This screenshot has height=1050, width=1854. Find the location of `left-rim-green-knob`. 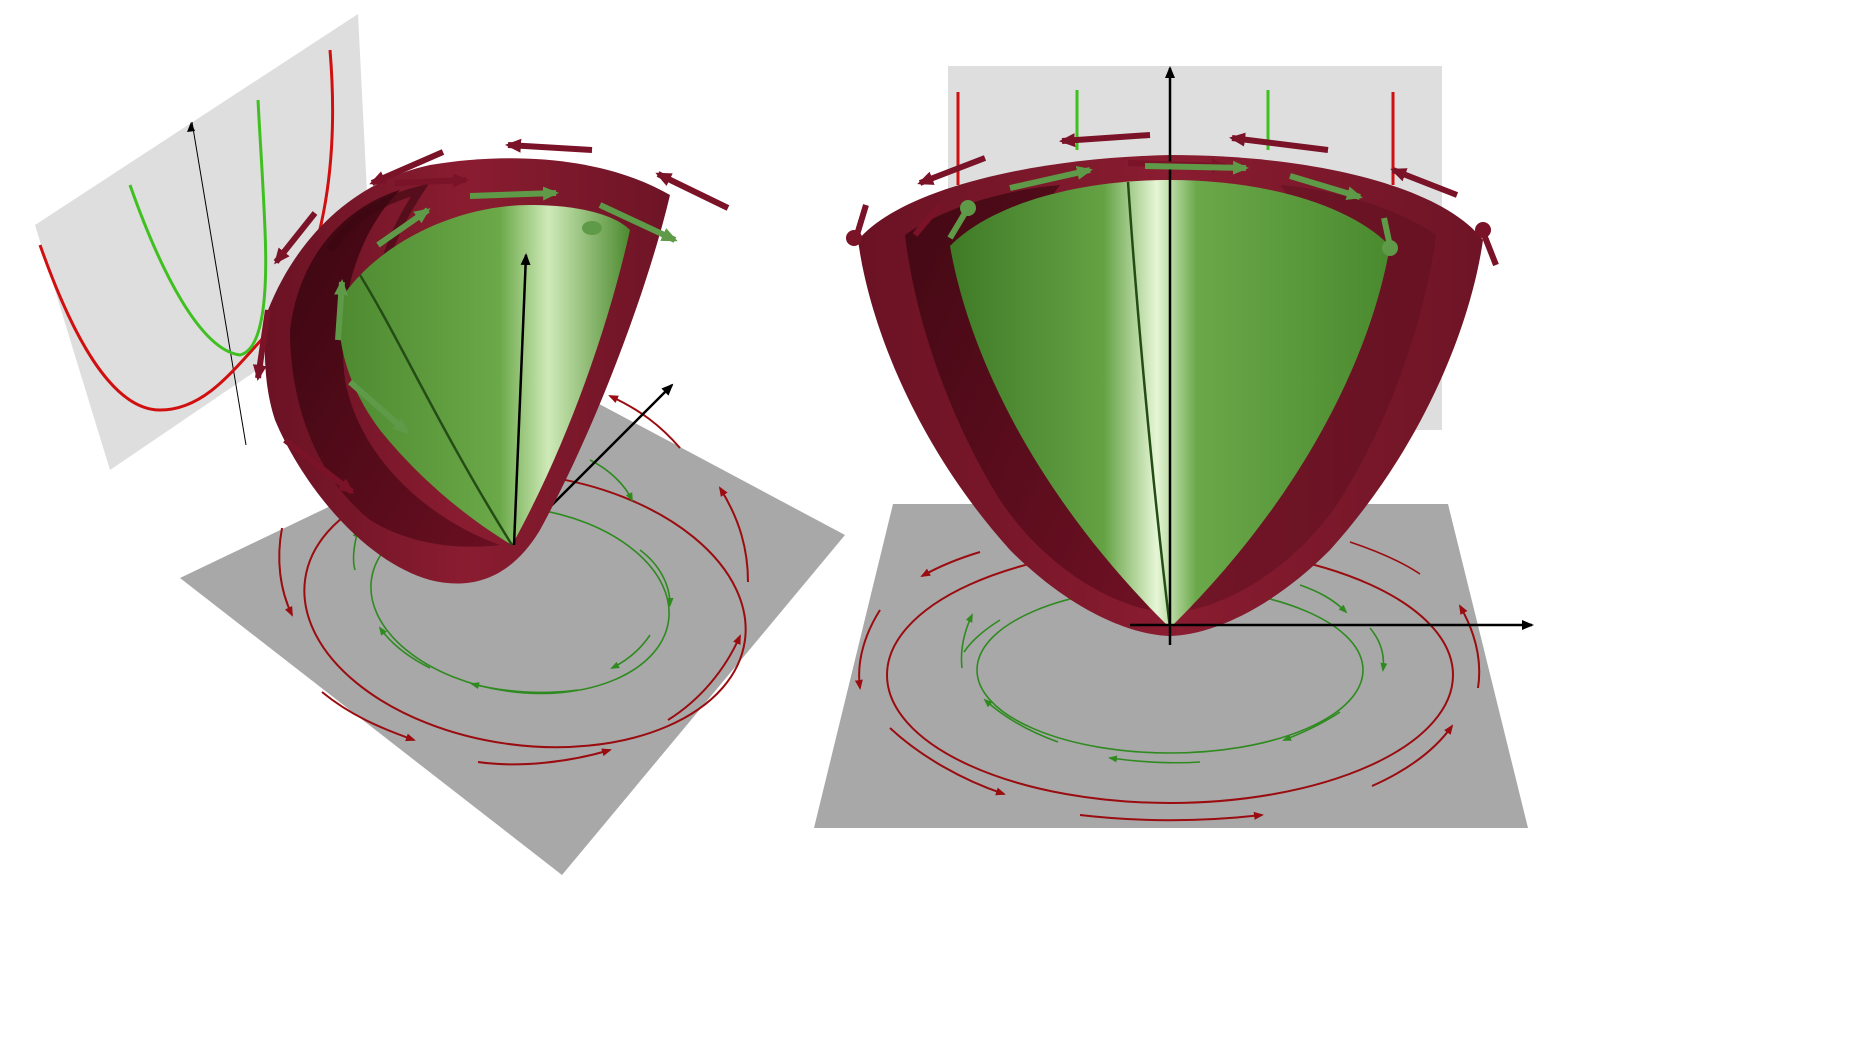

left-rim-green-knob is located at coordinates (592, 228).